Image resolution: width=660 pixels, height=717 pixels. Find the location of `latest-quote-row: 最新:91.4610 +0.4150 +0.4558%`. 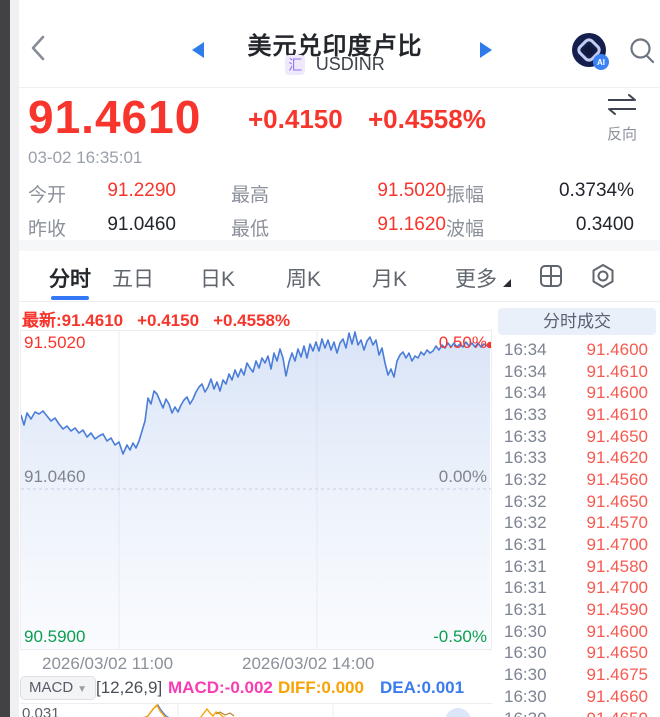

latest-quote-row: 最新:91.4610 +0.4150 +0.4558% is located at coordinates (163, 318).